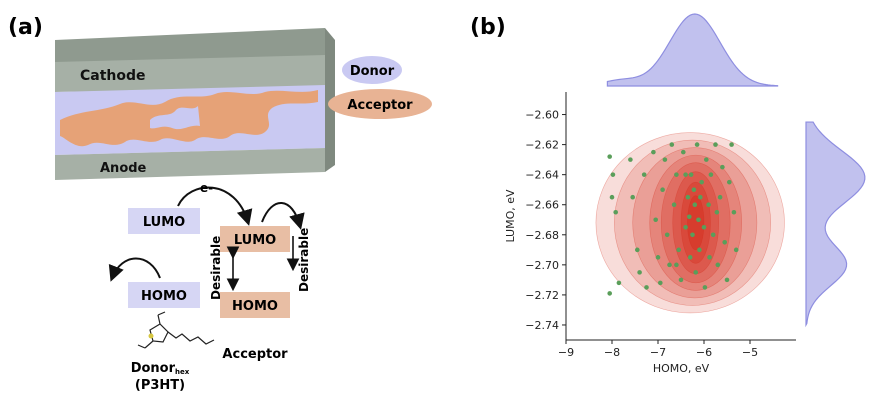 The image size is (896, 400). What do you see at coordinates (160, 385) in the screenshot?
I see `donor-p3ht-caption: (P3HT)` at bounding box center [160, 385].